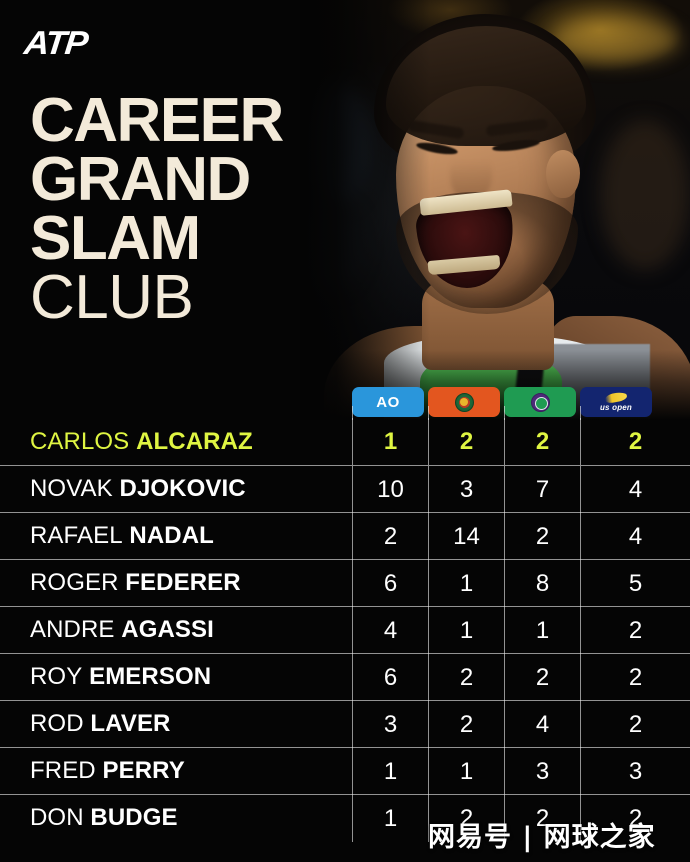 Image resolution: width=690 pixels, height=862 pixels. I want to click on player-first-name: ROD, so click(57, 723).